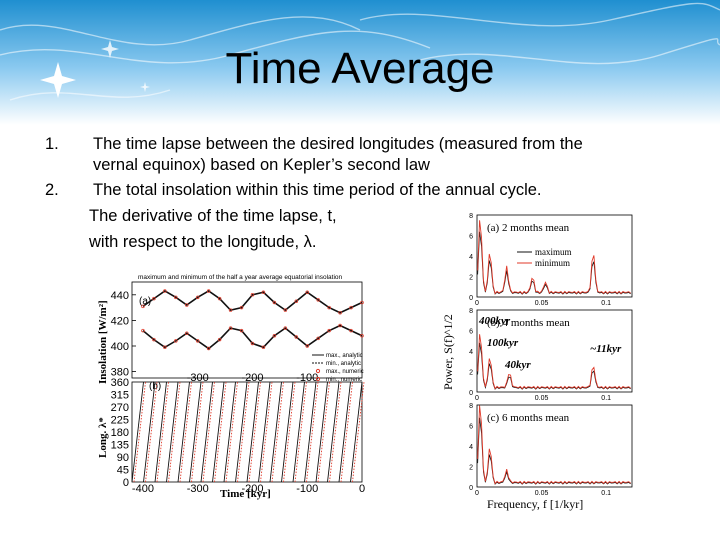 The image size is (720, 540). Describe the element at coordinates (120, 446) in the screenshot. I see `y-tick-label: 135` at that location.